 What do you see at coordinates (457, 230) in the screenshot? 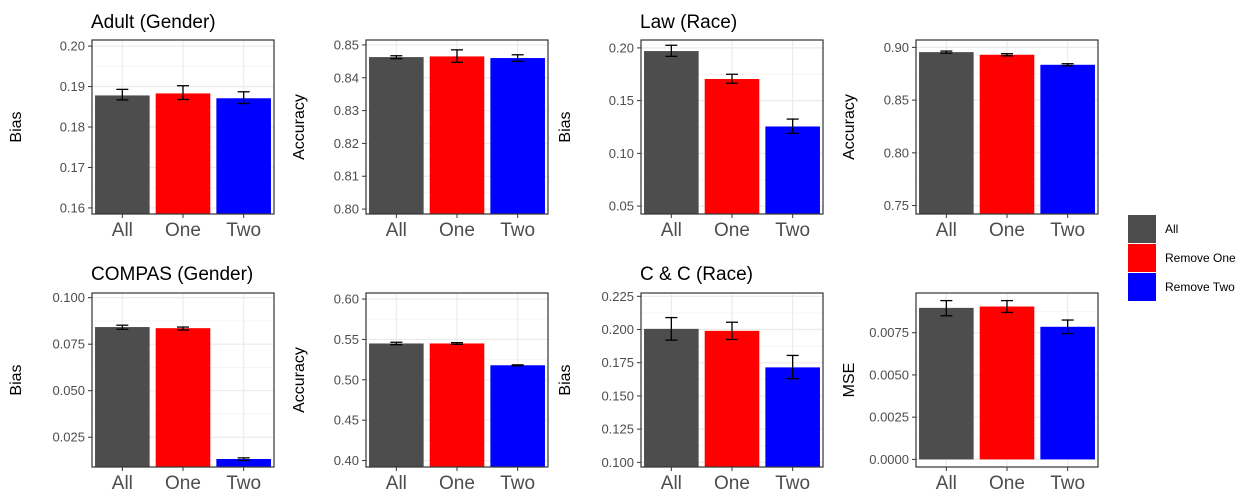
I see `adult-accuracy-x-tick-label: One` at bounding box center [457, 230].